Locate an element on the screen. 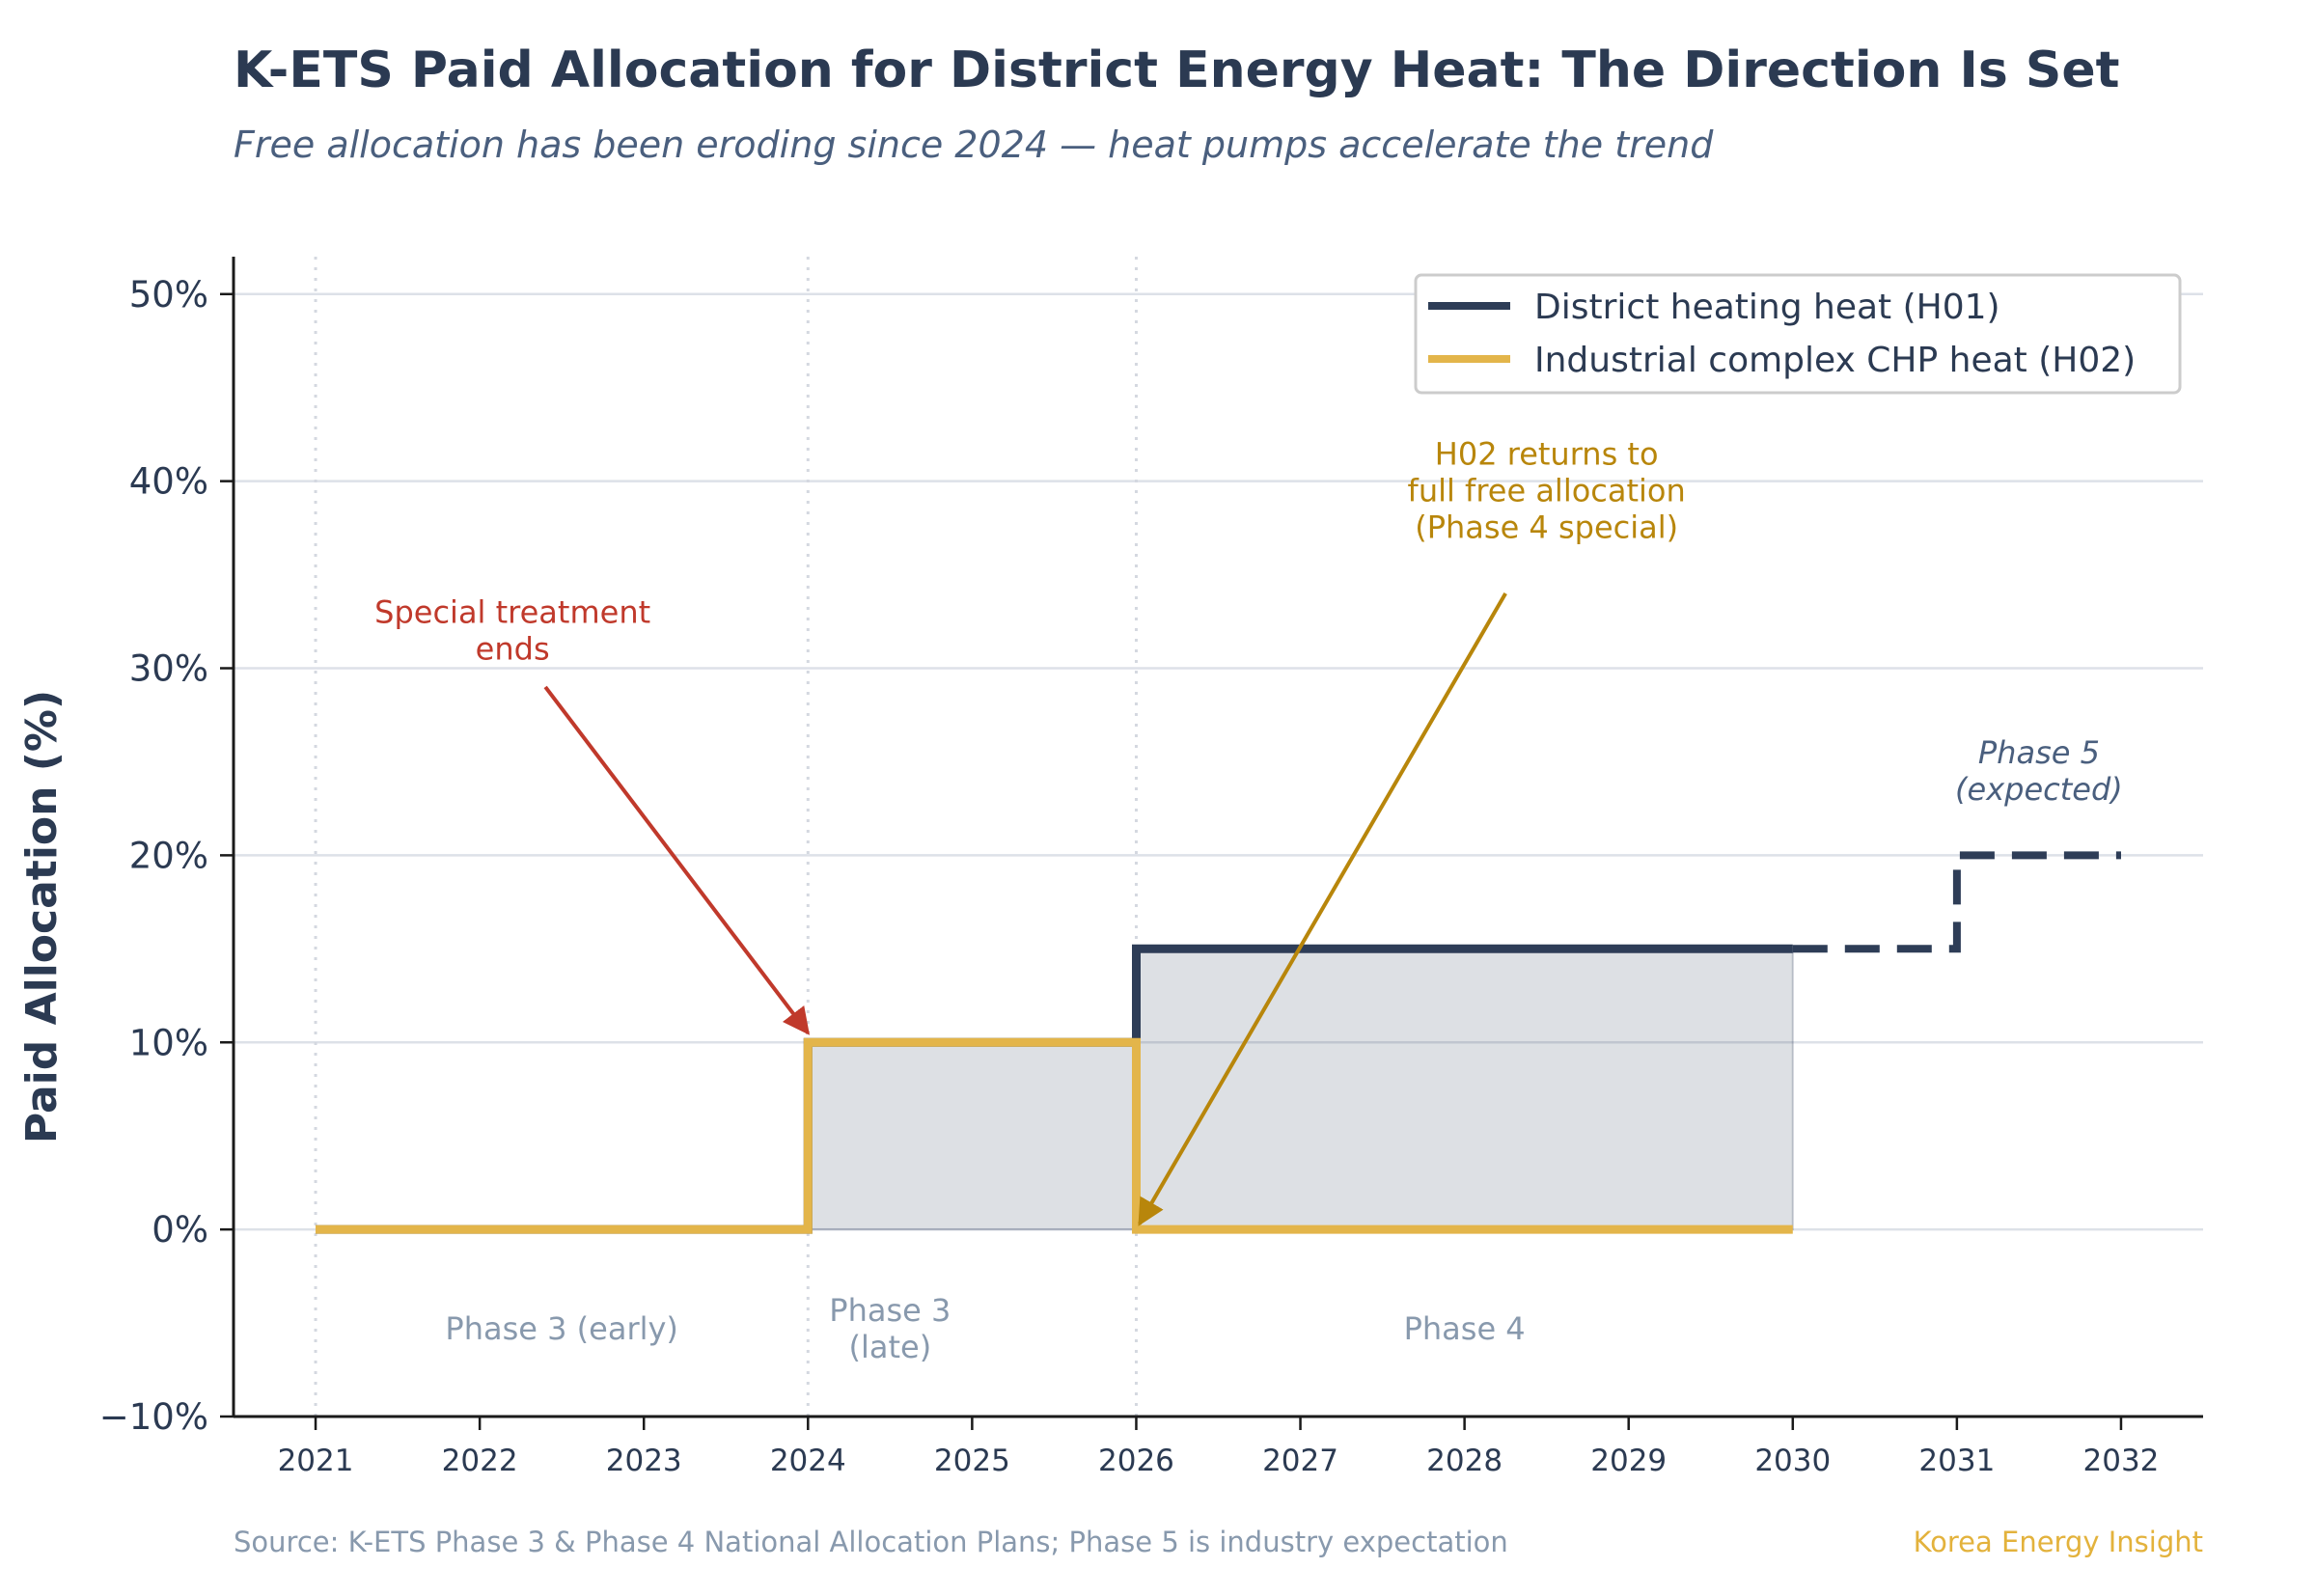  brand-label: Korea Energy Insight is located at coordinates (2058, 1542).